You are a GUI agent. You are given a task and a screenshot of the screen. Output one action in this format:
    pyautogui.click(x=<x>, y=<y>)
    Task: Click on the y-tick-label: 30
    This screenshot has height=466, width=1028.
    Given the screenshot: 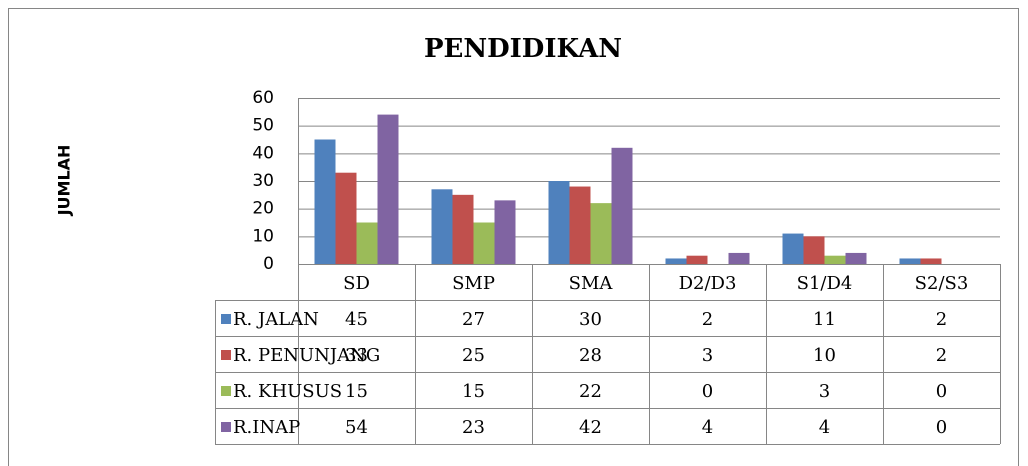 What is the action you would take?
    pyautogui.click(x=263, y=181)
    